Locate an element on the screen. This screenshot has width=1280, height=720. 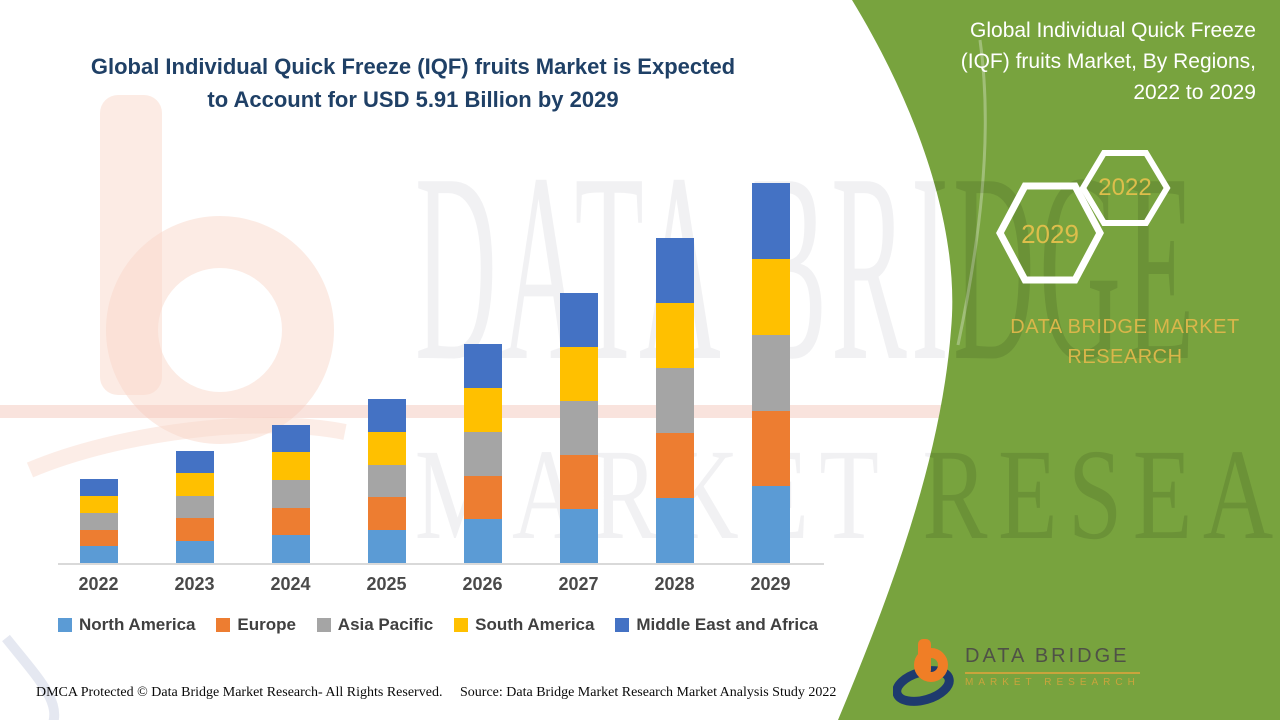
bar-segment-2027-north-america is located at coordinates (578, 536).